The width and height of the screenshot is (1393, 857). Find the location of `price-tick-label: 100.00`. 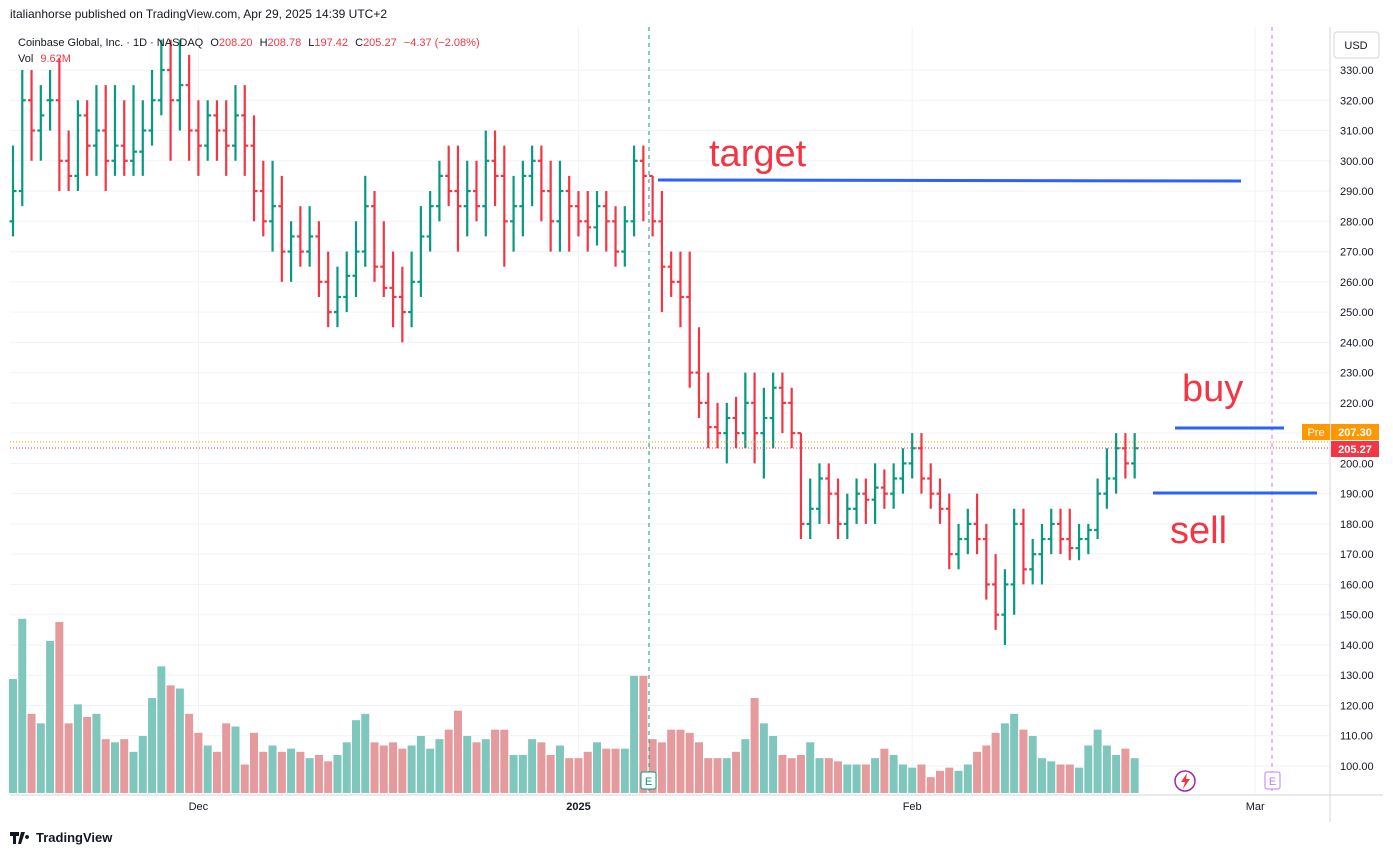

price-tick-label: 100.00 is located at coordinates (1357, 767).